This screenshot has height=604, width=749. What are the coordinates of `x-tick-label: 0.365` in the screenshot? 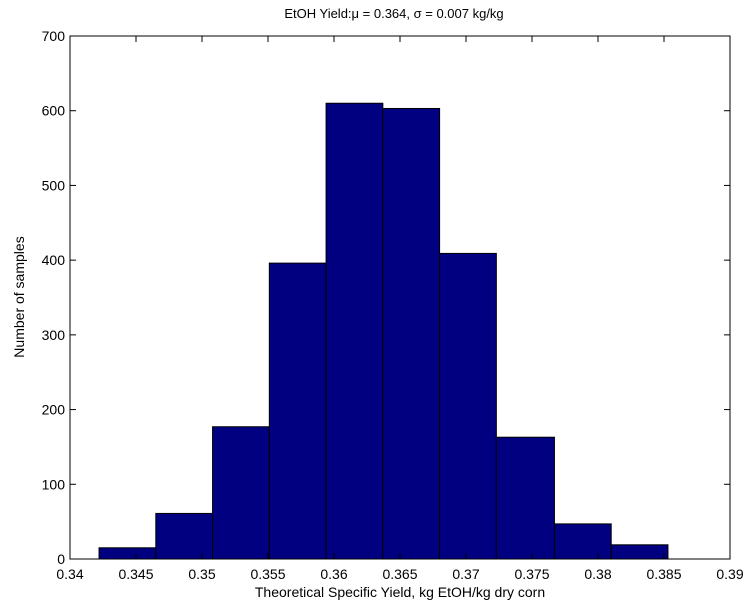 It's located at (399, 574).